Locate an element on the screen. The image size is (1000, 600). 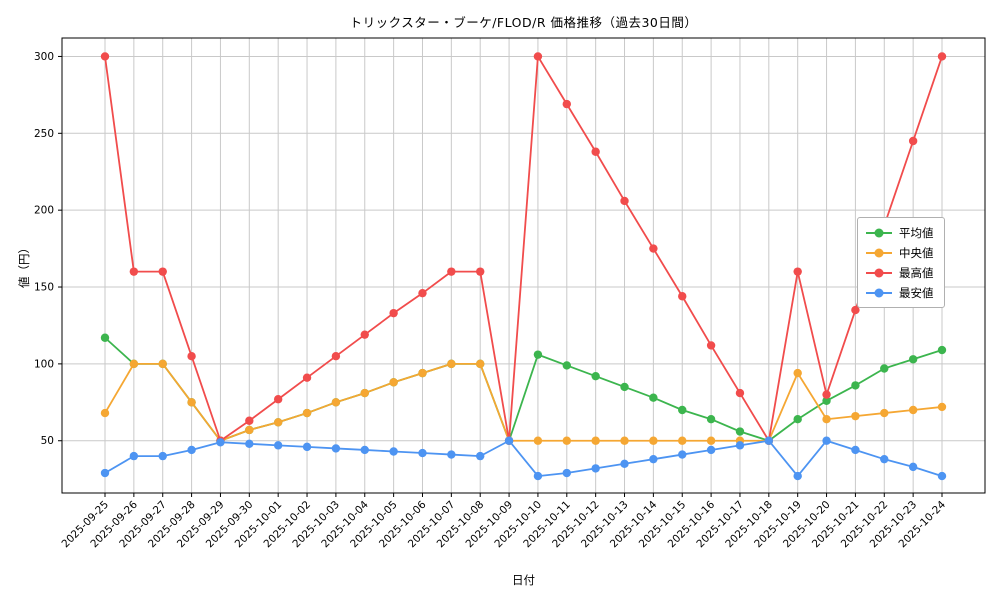
legend-item-average: 平均値 is located at coordinates (900, 232).